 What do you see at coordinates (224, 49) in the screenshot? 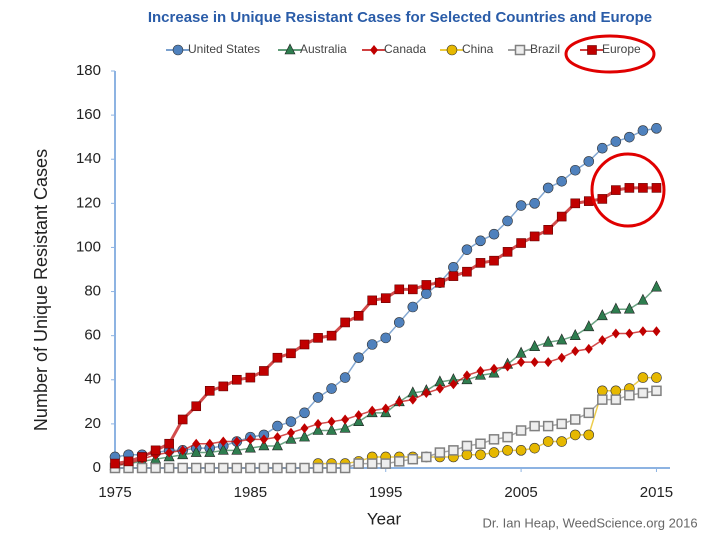
I see `legend-label: United States` at bounding box center [224, 49].